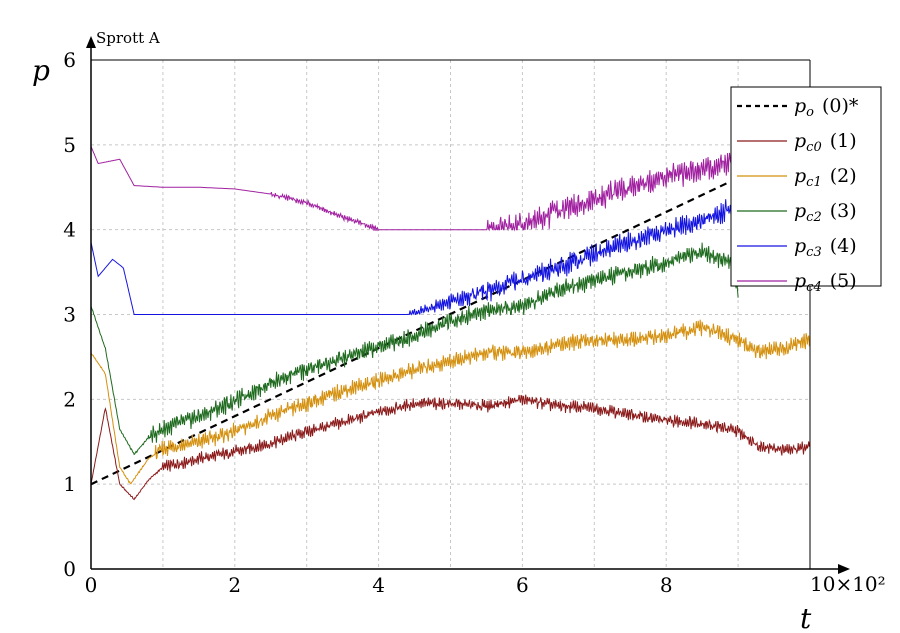  Describe the element at coordinates (814, 252) in the screenshot. I see `legend-subscript: c3` at that location.